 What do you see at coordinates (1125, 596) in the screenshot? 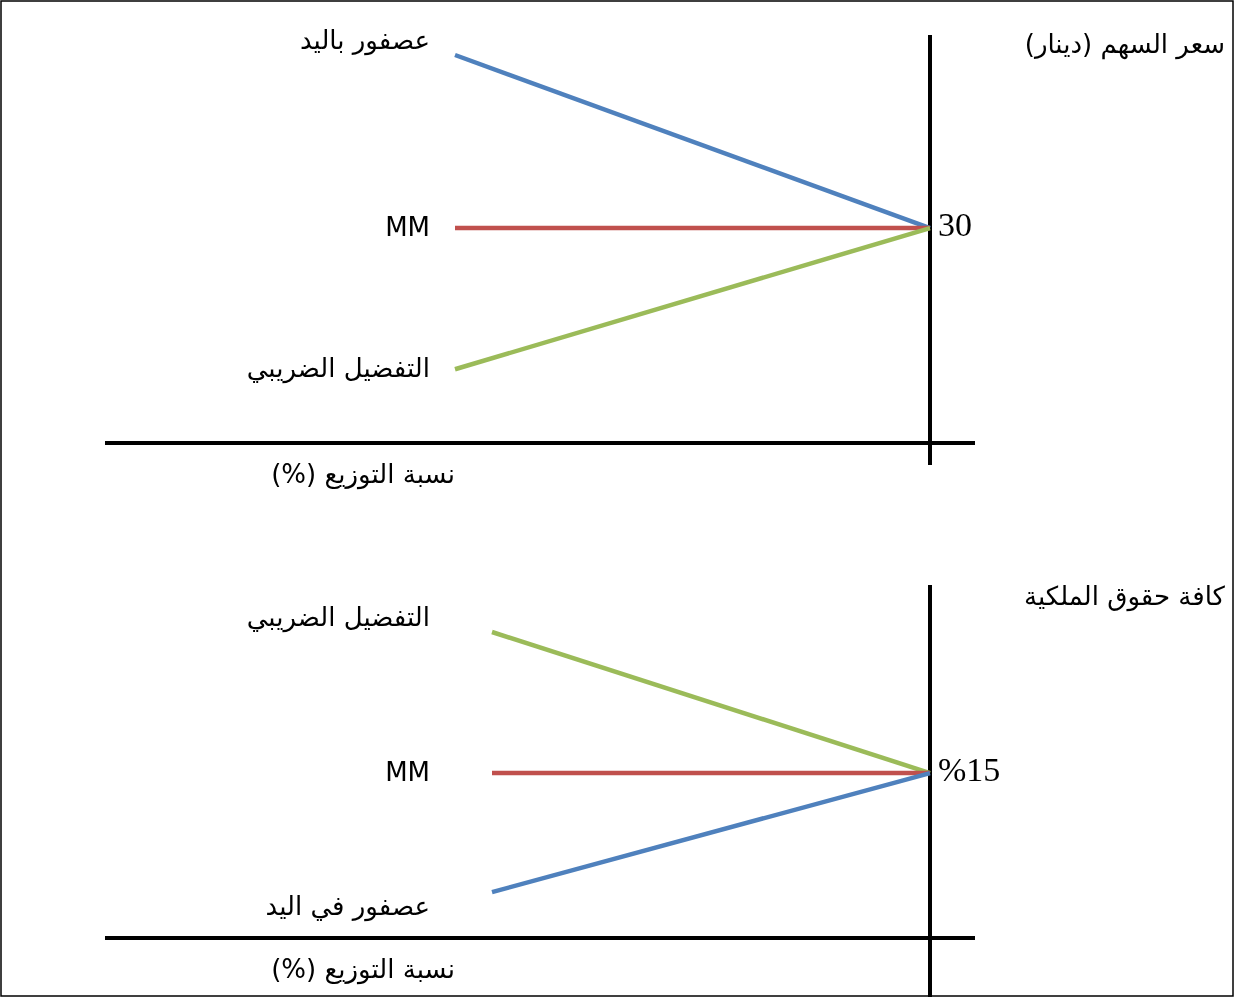
I see `y-axis-title: كافة حقوق الملكية` at bounding box center [1125, 596].